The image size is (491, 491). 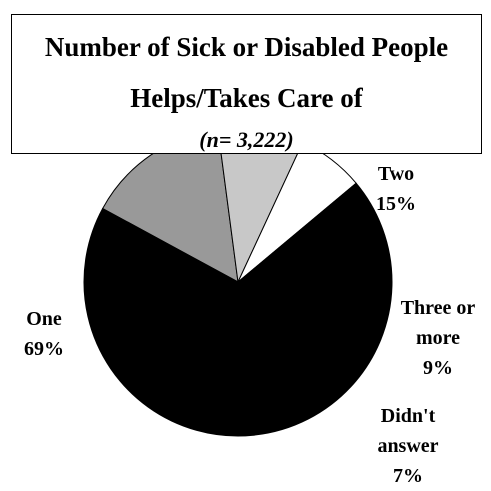 I want to click on slice-label-one-line-1: One, so click(x=44, y=319).